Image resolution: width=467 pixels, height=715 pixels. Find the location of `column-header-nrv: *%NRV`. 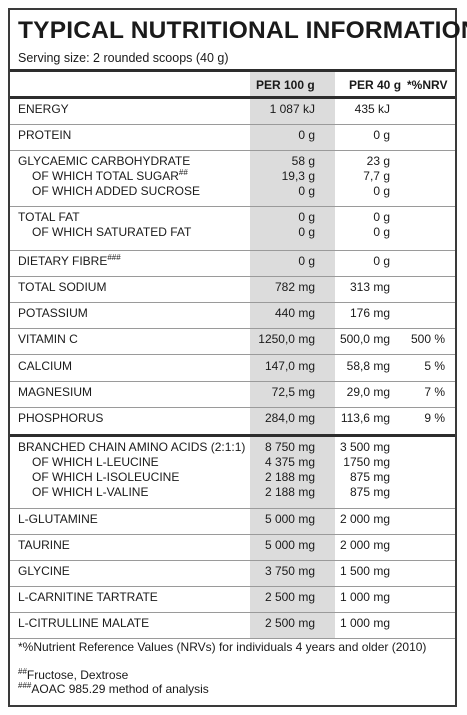

column-header-nrv: *%NRV is located at coordinates (427, 85).